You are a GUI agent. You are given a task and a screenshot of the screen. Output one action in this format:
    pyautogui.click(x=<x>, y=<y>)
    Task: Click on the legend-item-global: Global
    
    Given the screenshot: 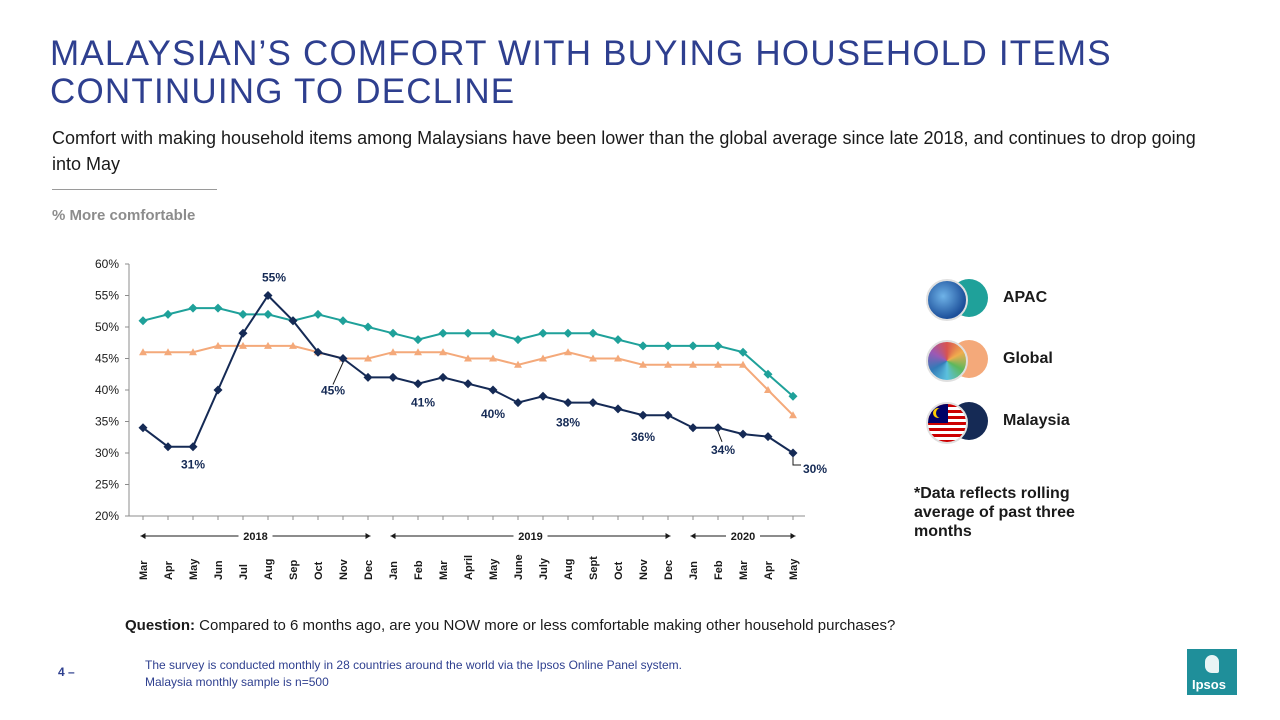 What is the action you would take?
    pyautogui.click(x=1026, y=361)
    